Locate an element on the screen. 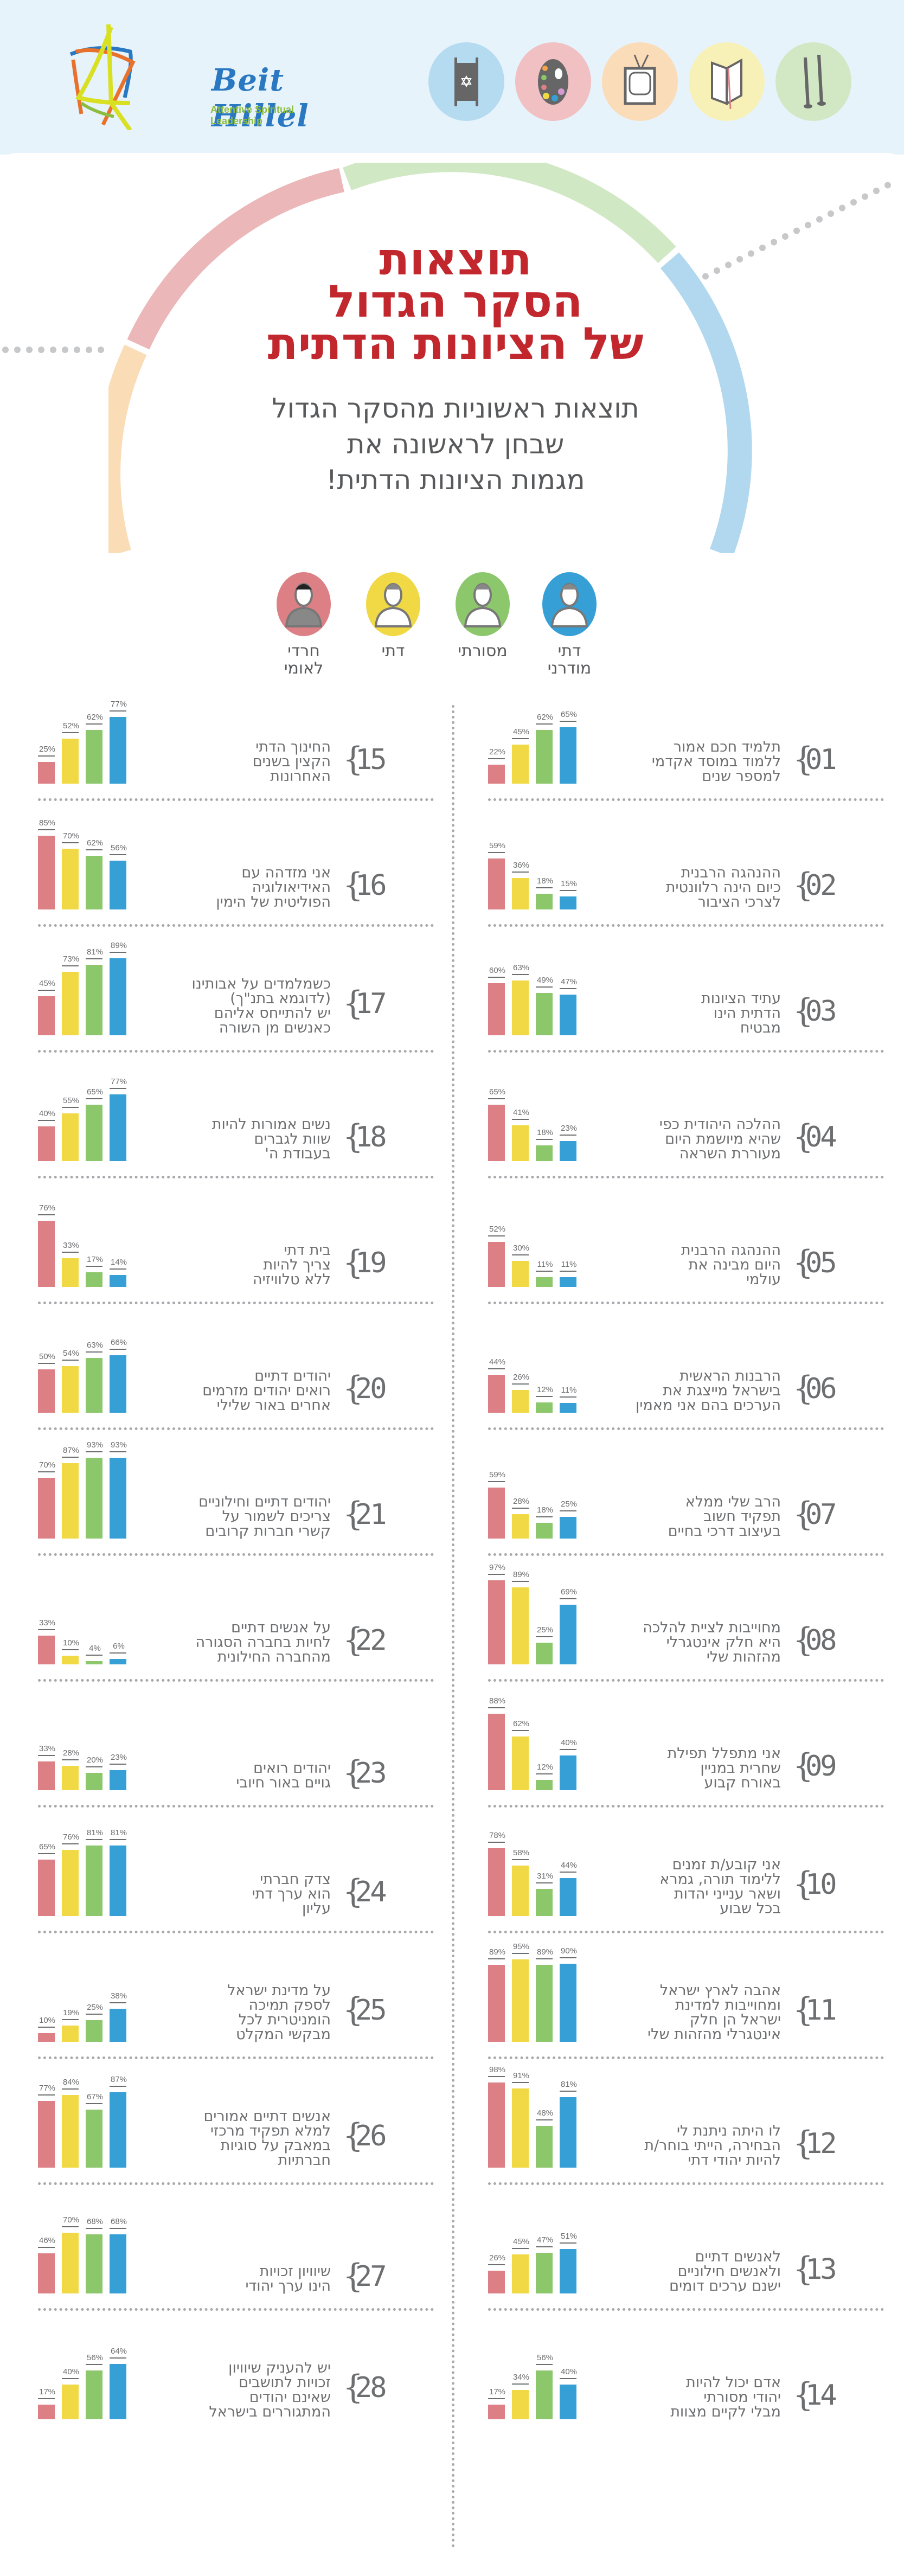 This screenshot has height=2576, width=904. bar-value-label: 76% is located at coordinates (71, 1837).